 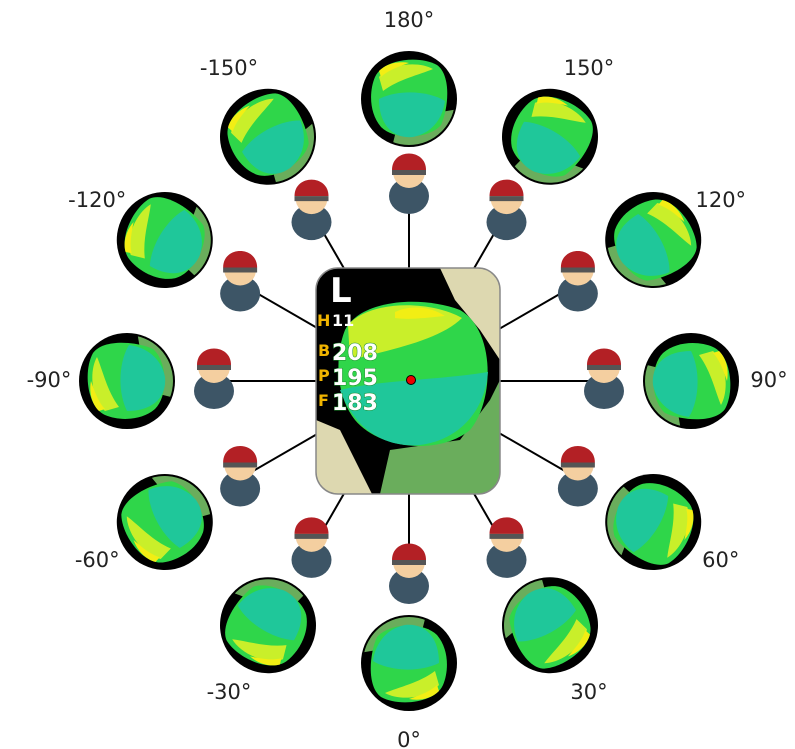 I want to click on card-green, so click(x=408, y=381).